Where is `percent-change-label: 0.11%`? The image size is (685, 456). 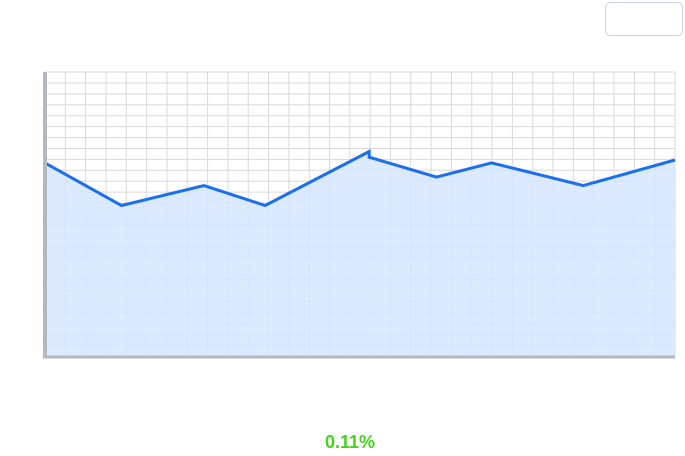 percent-change-label: 0.11% is located at coordinates (350, 442).